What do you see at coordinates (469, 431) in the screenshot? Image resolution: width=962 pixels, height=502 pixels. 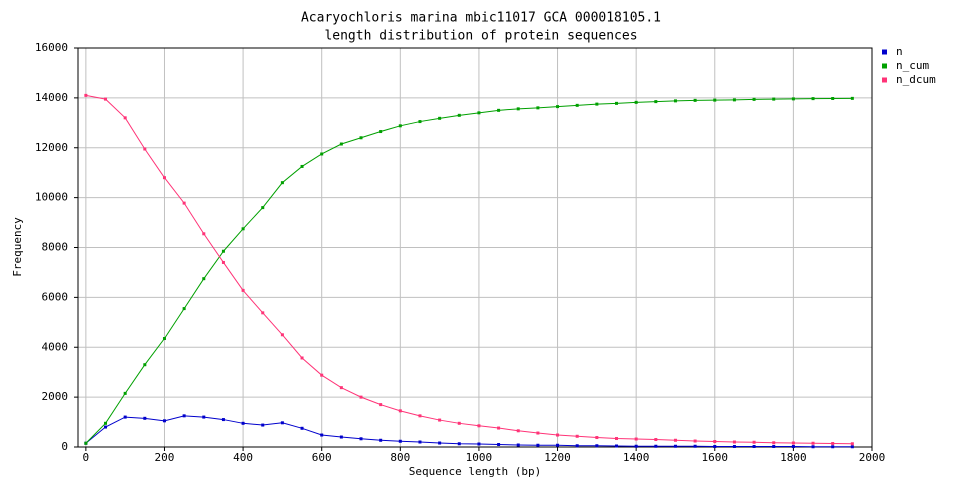 I see `series-line` at bounding box center [469, 431].